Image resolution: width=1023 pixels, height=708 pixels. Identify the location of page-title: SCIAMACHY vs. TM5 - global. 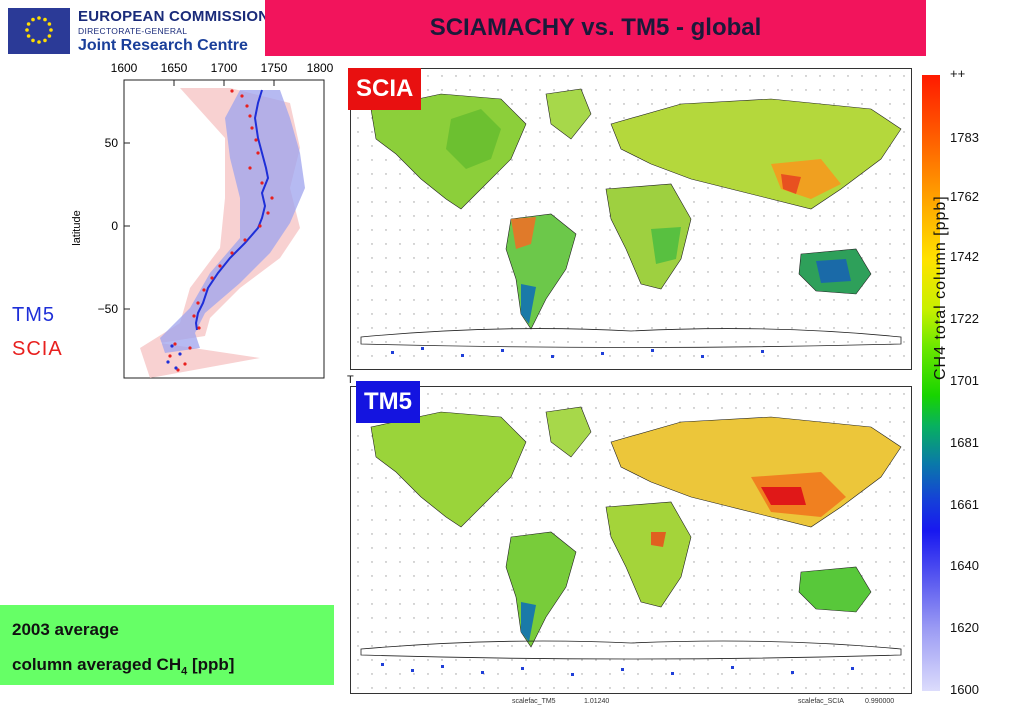
(595, 27).